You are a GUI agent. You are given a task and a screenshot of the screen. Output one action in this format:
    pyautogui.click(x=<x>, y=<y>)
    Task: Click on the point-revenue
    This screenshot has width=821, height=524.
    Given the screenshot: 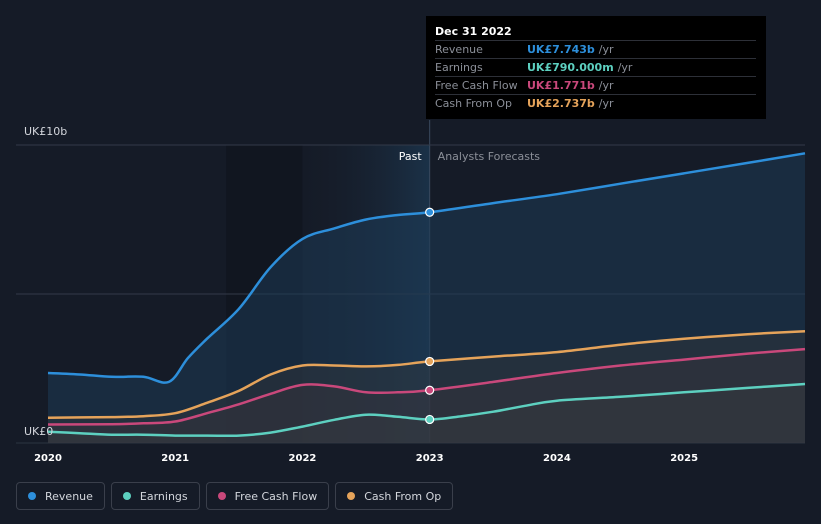 What is the action you would take?
    pyautogui.click(x=430, y=212)
    